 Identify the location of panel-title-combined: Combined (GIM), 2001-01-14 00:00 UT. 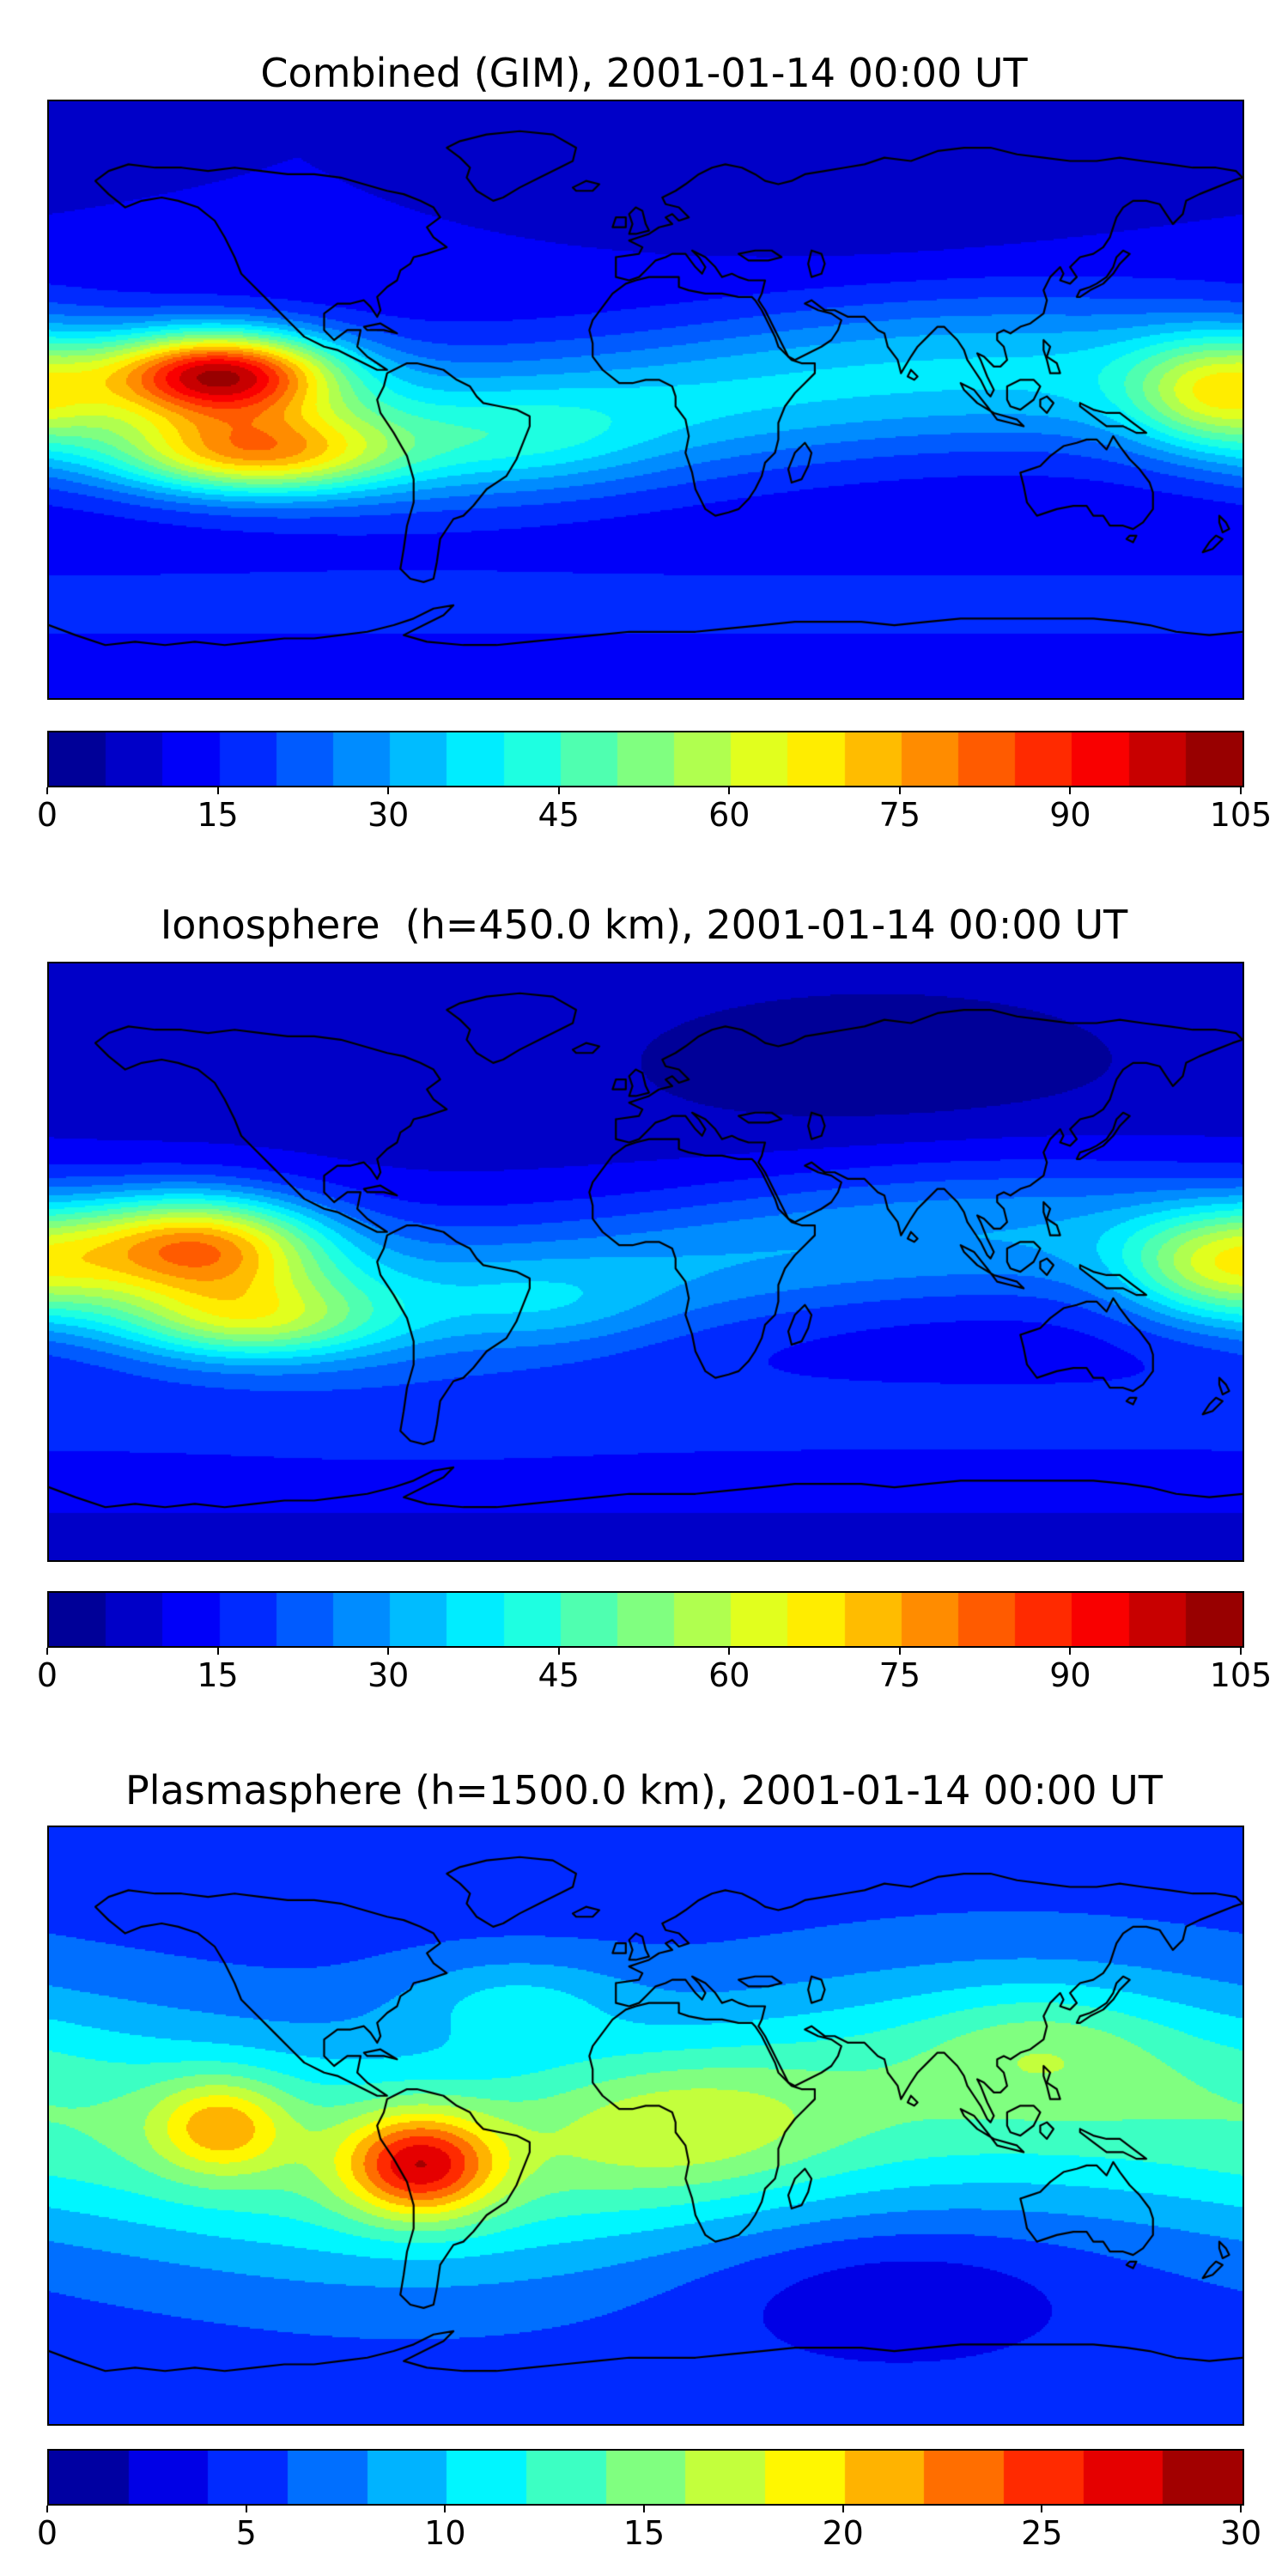
(644, 73).